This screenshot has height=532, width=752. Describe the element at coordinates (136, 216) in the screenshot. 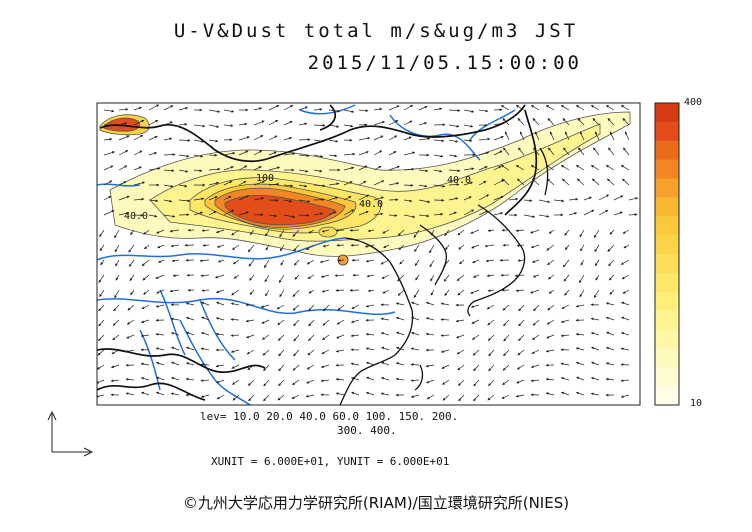

I see `contour-label: 40.0` at that location.